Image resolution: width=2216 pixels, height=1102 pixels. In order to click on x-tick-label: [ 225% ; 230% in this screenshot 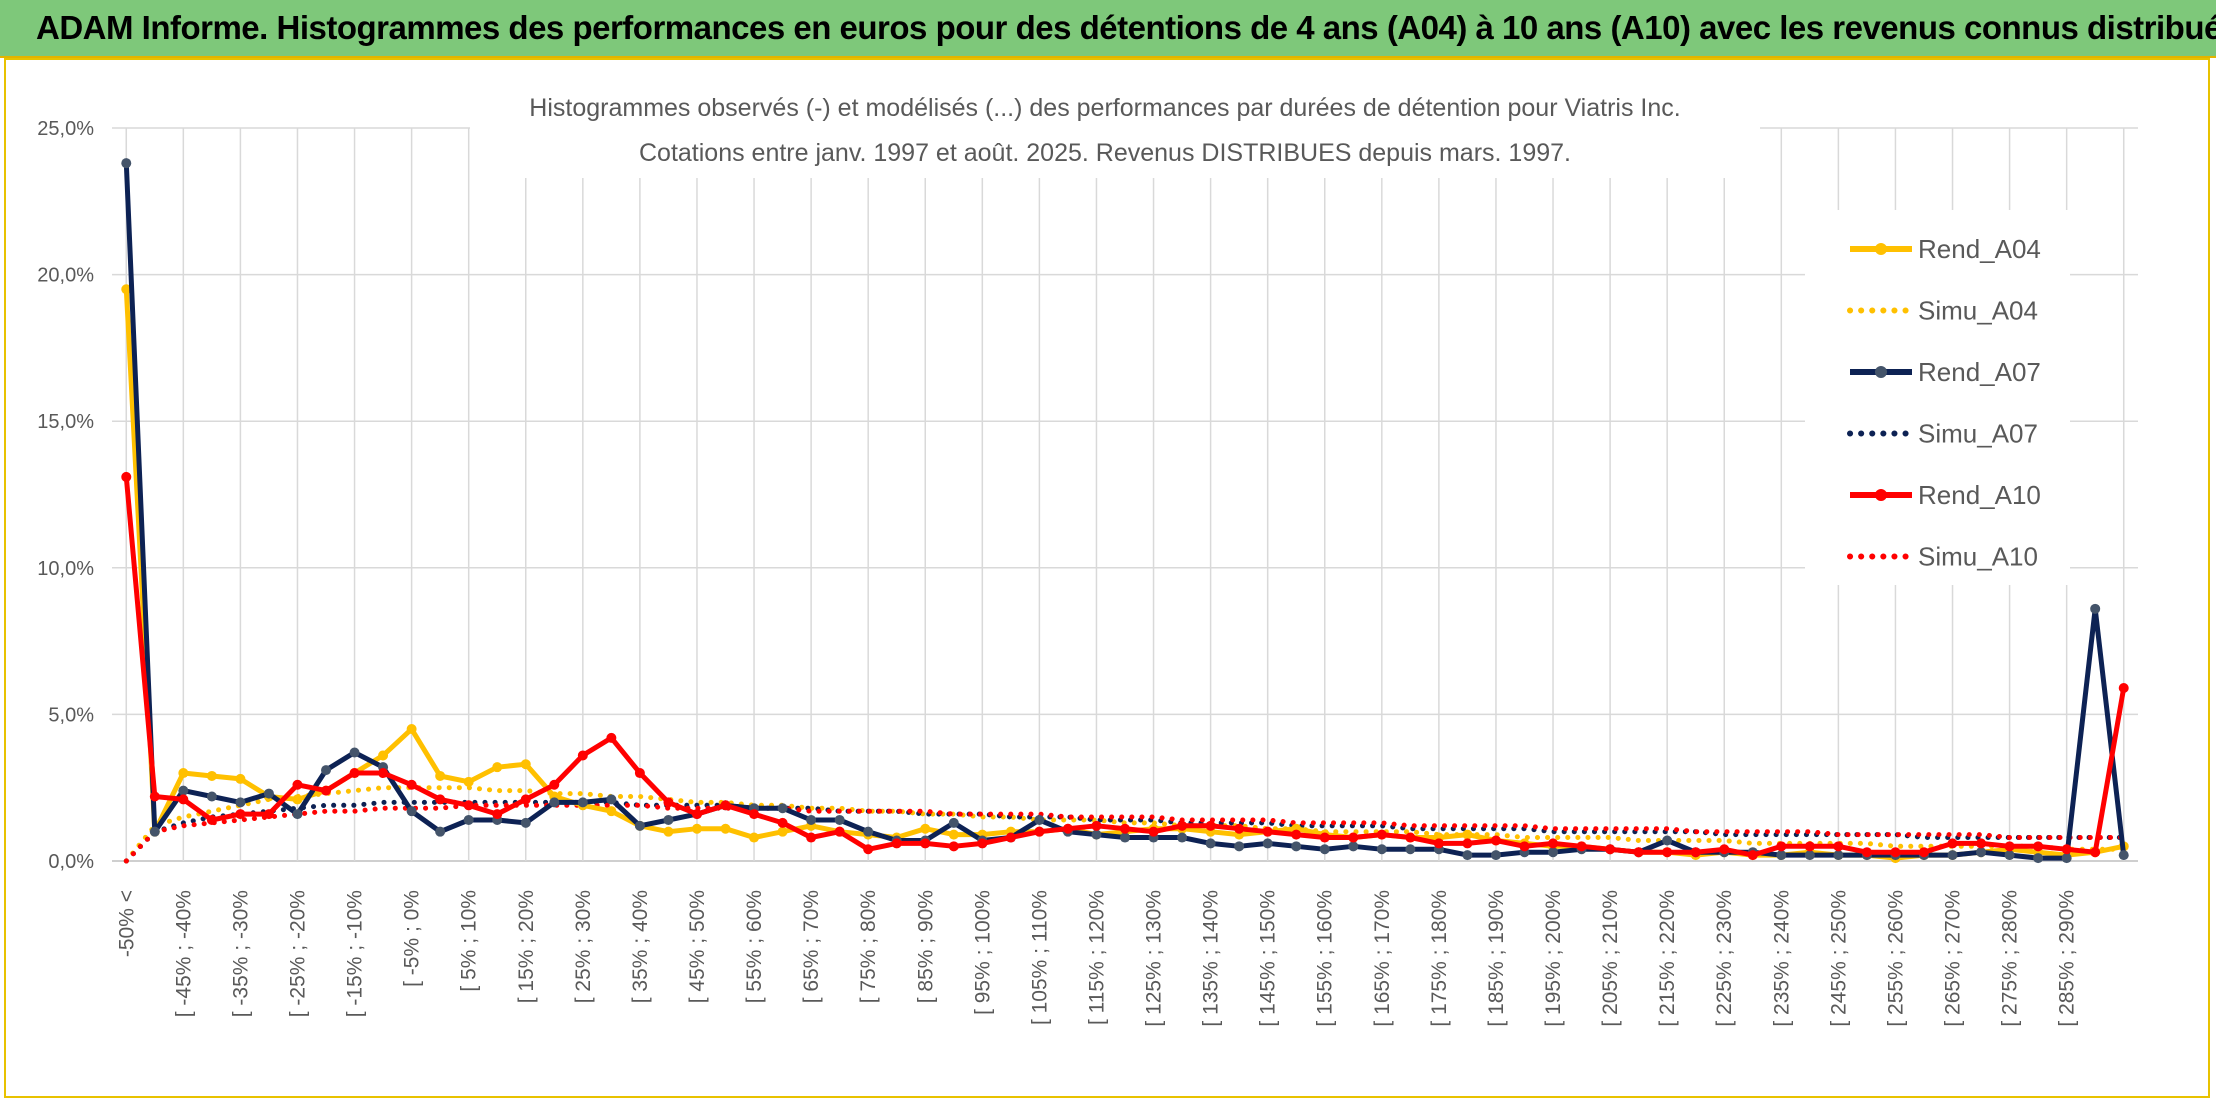, I will do `click(1724, 958)`.